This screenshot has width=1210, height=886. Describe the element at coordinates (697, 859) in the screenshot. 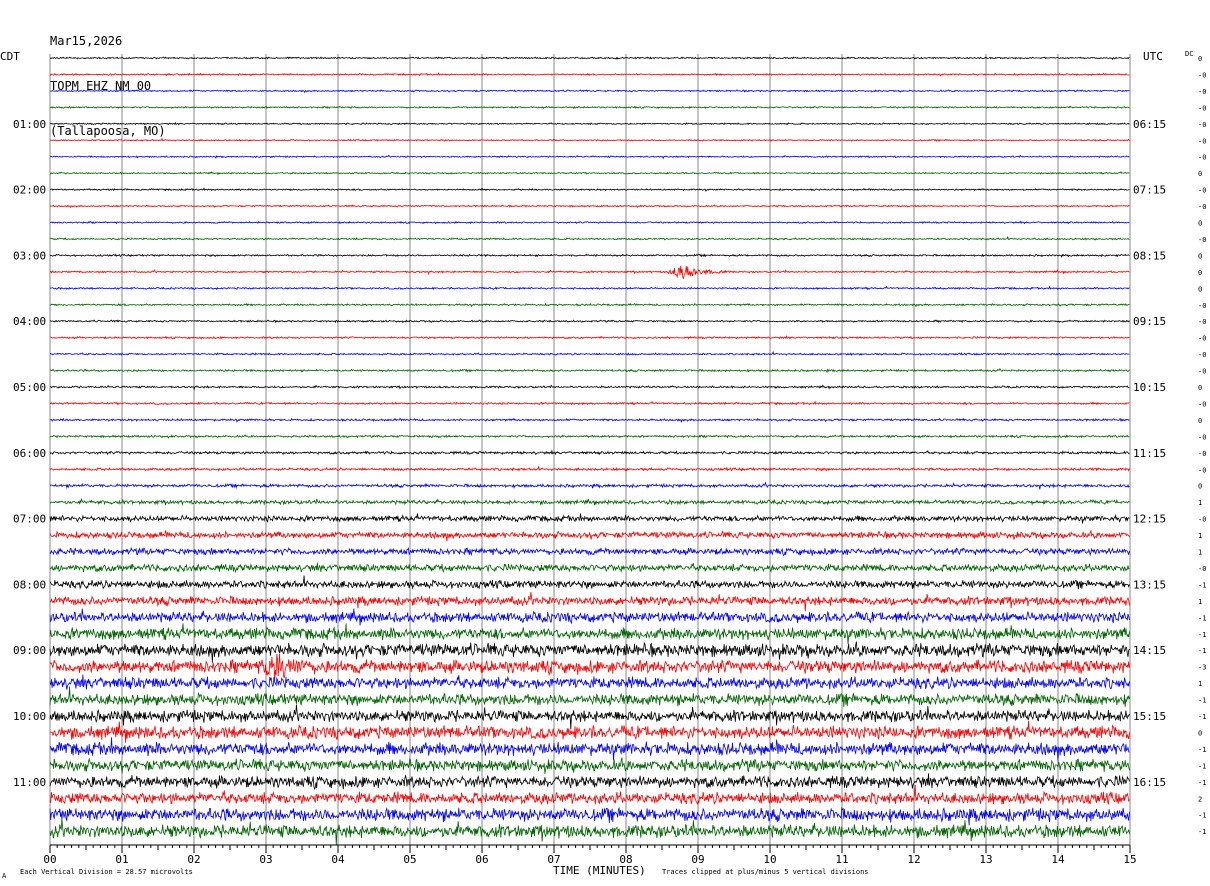

I see `x-tick-label: 09` at that location.